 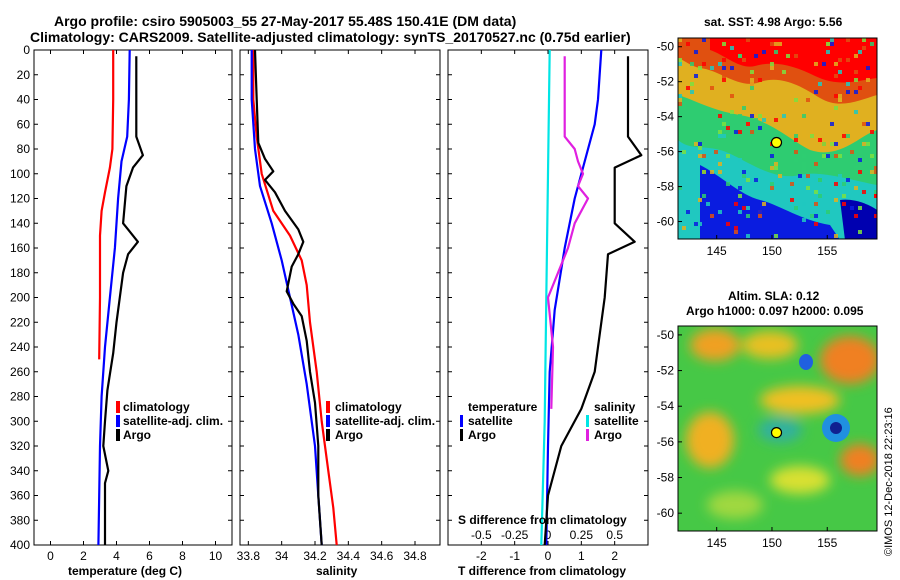 I want to click on depth-tick-label: 200, so click(x=20, y=298).